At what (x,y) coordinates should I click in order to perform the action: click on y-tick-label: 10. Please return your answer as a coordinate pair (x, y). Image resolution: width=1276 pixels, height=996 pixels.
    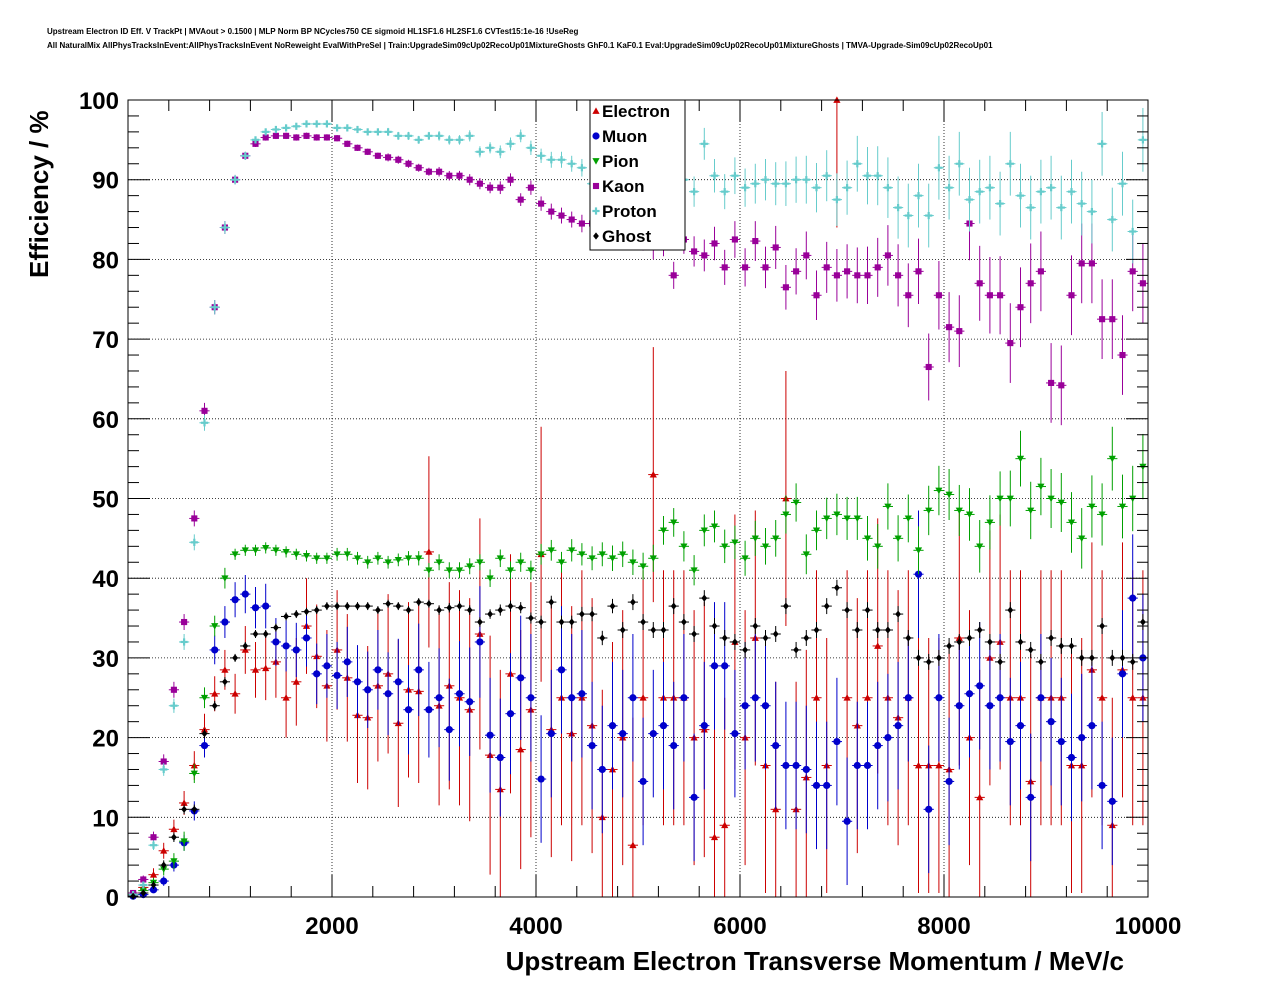
    Looking at the image, I should click on (105, 818).